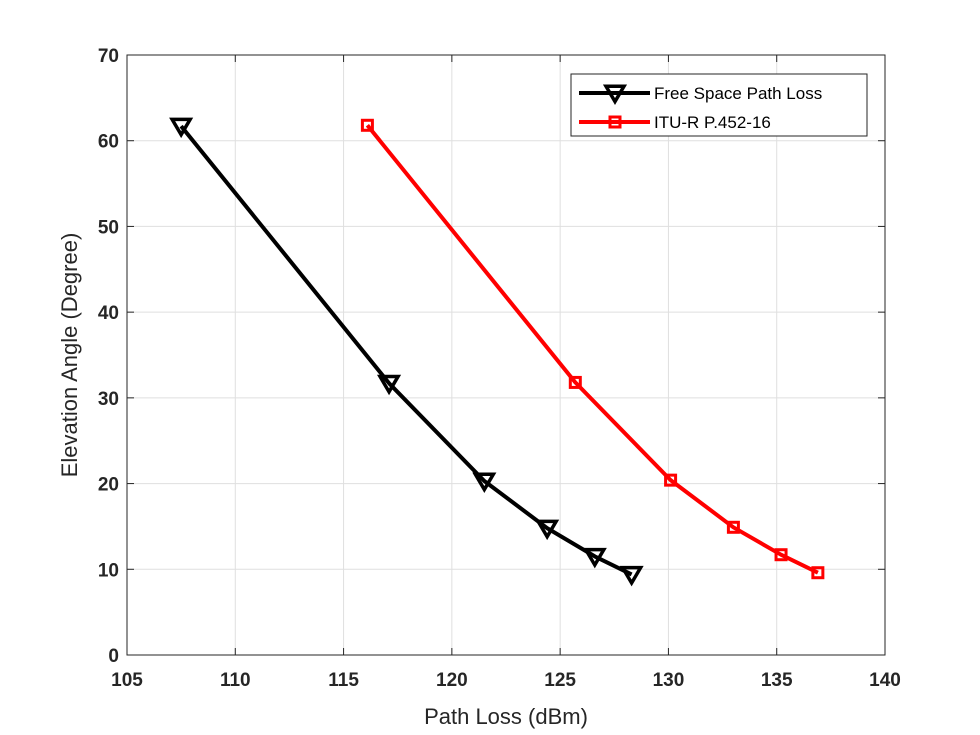 The image size is (980, 735). What do you see at coordinates (108, 142) in the screenshot?
I see `y-tick-label: 60` at bounding box center [108, 142].